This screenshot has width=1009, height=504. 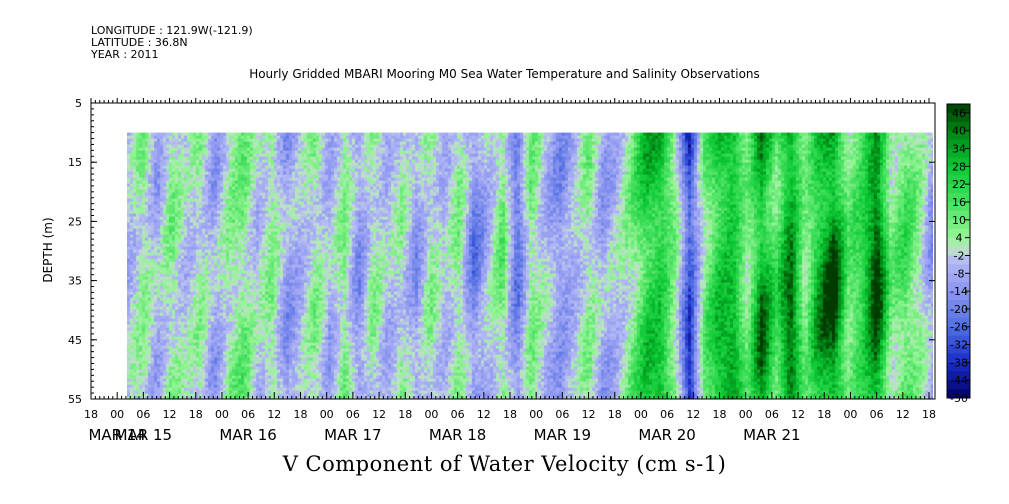 What do you see at coordinates (959, 149) in the screenshot?
I see `colorbar-label: 34` at bounding box center [959, 149].